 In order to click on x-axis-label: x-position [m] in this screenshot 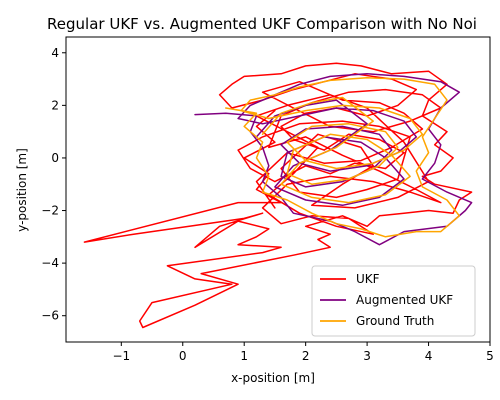, I will do `click(273, 378)`.